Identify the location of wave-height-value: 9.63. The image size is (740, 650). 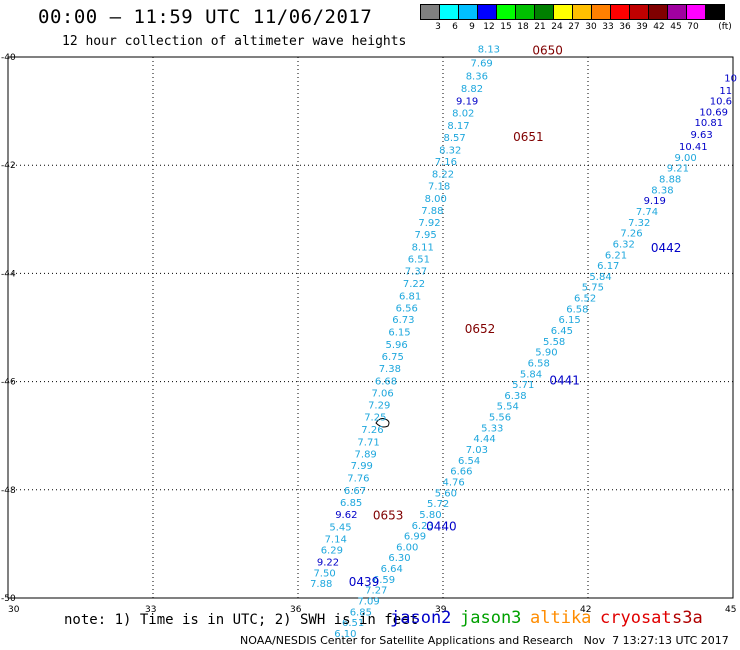
(701, 135).